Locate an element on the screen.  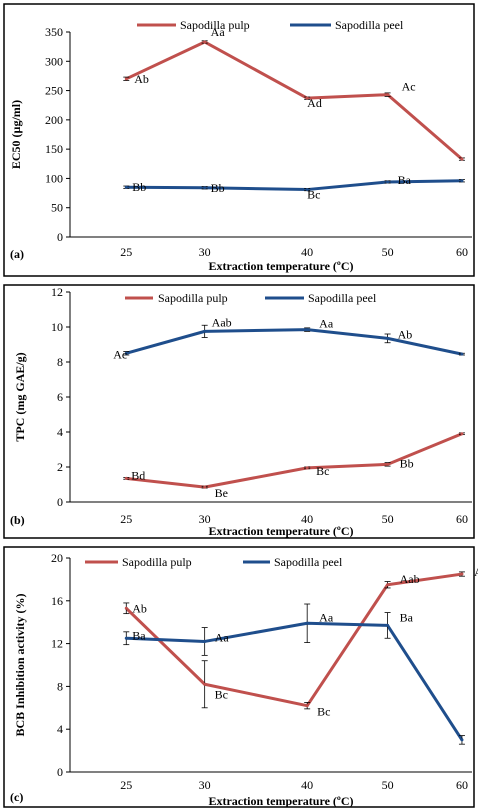
panel-label: (c) is located at coordinates (16, 797).